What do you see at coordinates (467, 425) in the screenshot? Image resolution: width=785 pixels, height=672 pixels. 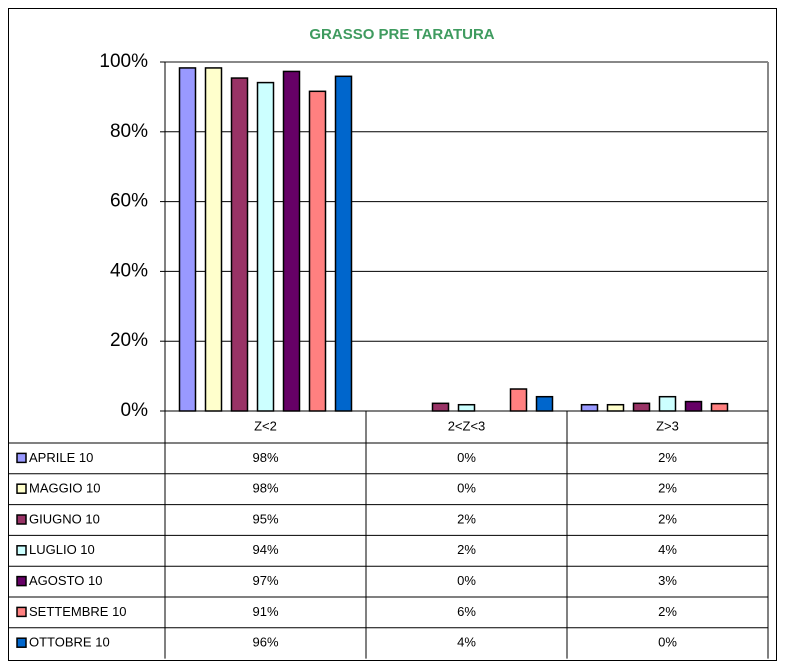 I see `x-tick-label: 2<Z<3` at bounding box center [467, 425].